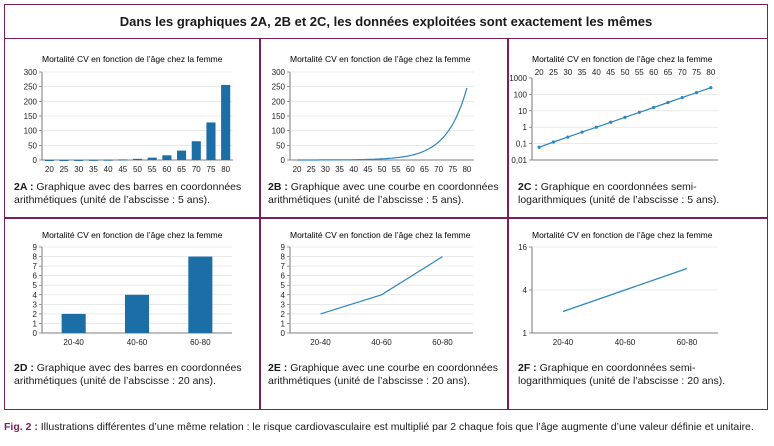  Describe the element at coordinates (283, 285) in the screenshot. I see `y-tick-label: 5` at that location.